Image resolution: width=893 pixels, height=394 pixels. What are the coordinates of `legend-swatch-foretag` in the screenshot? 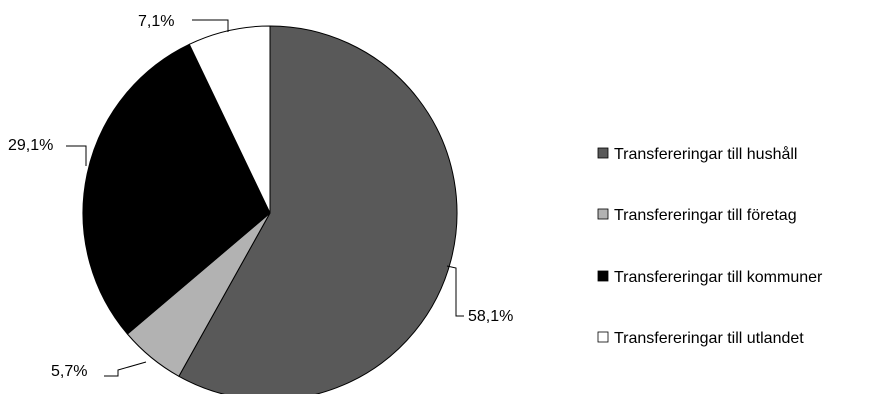 It's located at (603, 214).